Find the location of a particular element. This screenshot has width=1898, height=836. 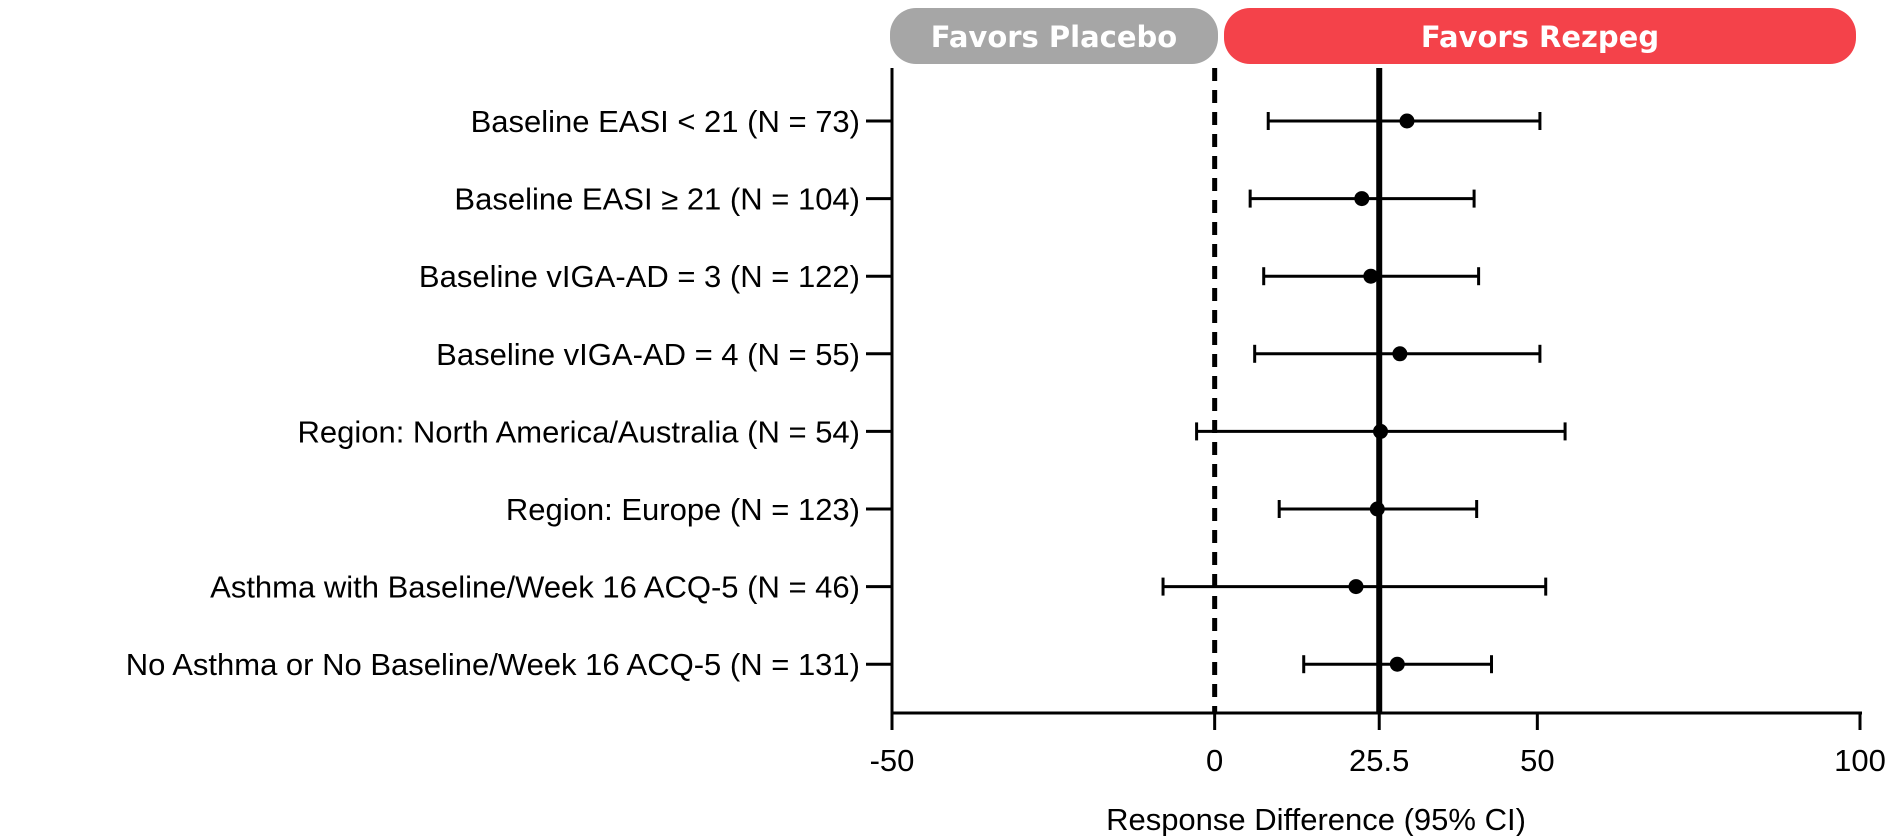

banner-favors-rezpeg: Favors Rezpeg is located at coordinates (1540, 36).